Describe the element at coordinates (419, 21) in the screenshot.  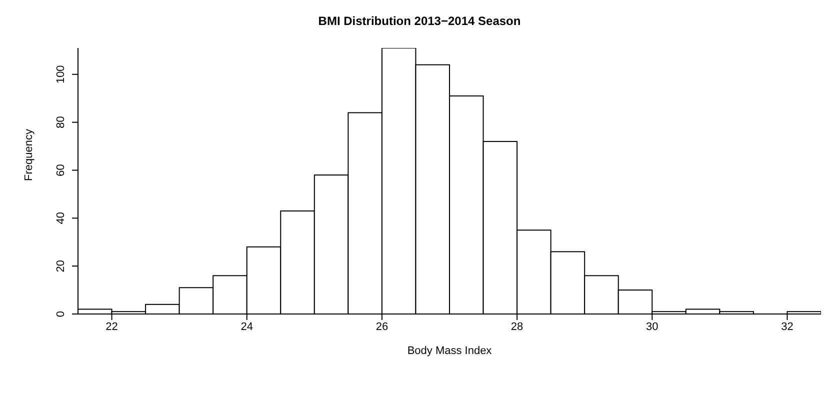
I see `chart-title: BMI Distribution 2013−2014 Season` at that location.